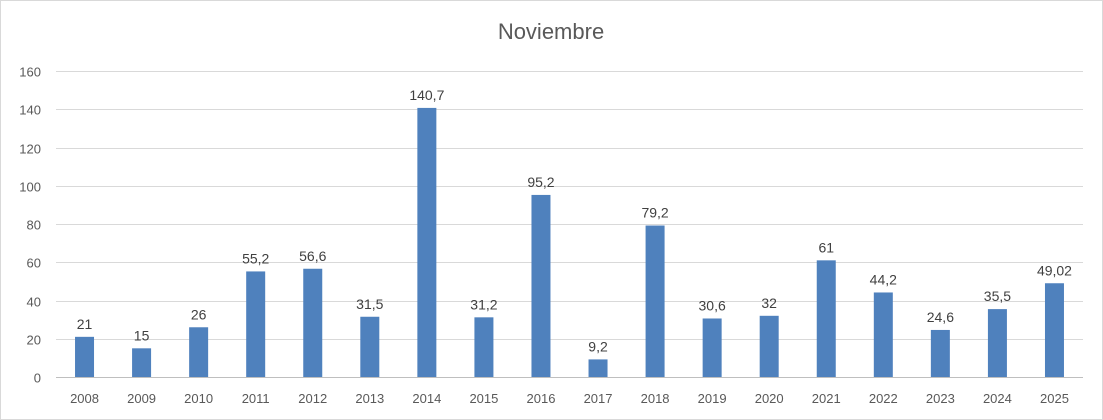  I want to click on data-label: 31,5, so click(369, 304).